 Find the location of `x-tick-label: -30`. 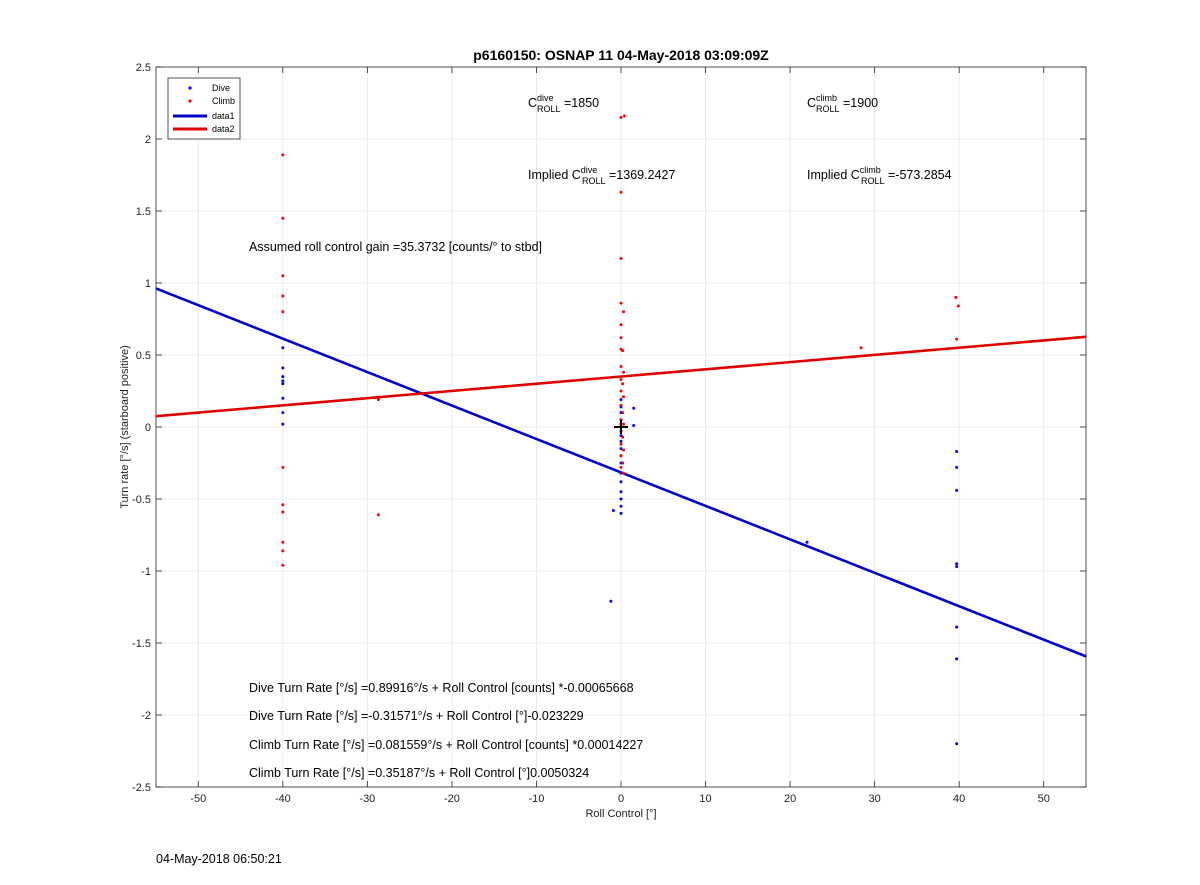

x-tick-label: -30 is located at coordinates (367, 799).